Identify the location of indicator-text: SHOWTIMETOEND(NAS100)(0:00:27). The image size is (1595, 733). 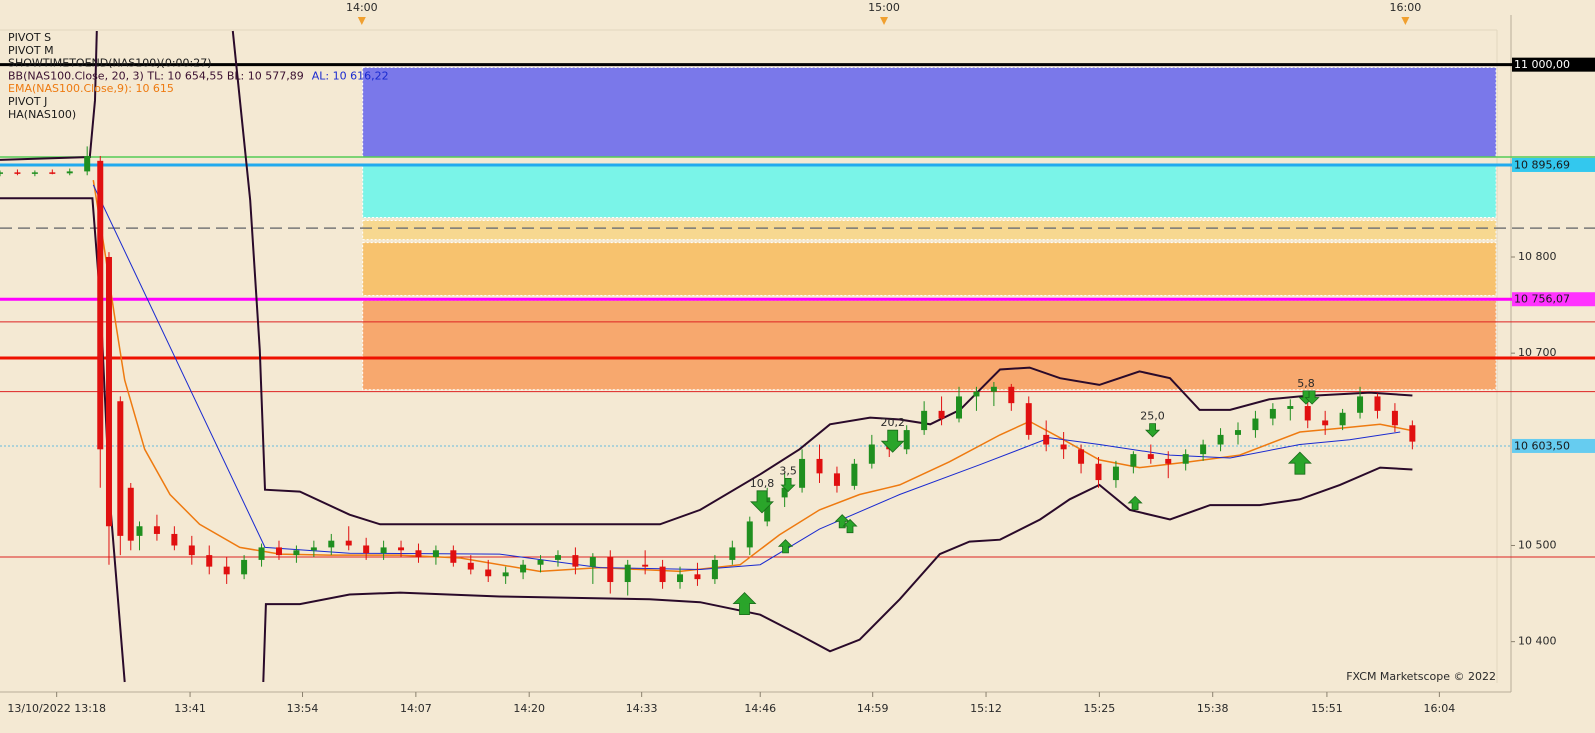
(110, 63).